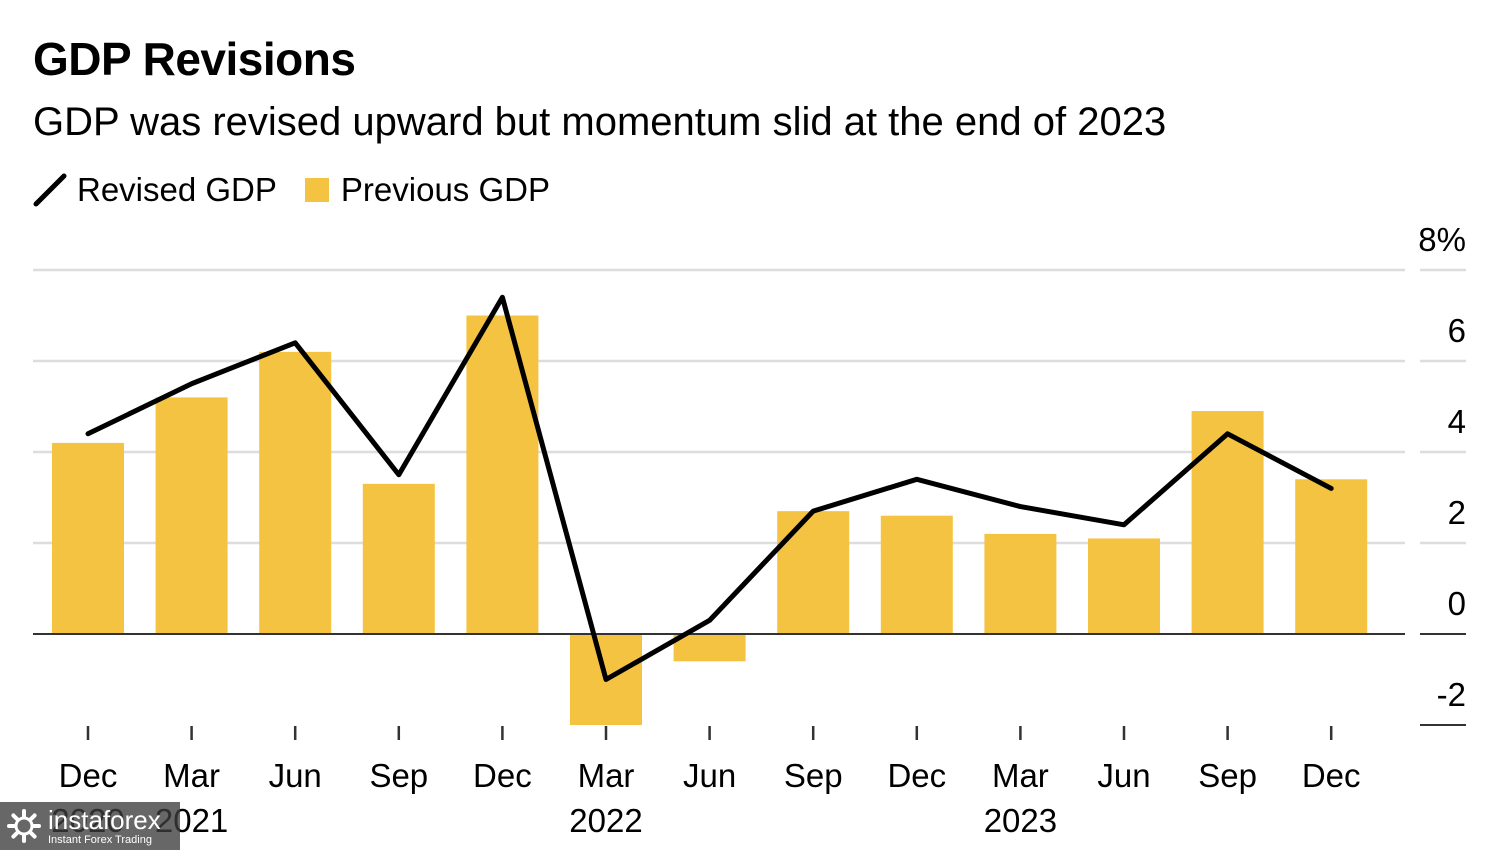 This screenshot has width=1500, height=850. I want to click on legend: Revised GDP Previous GDP, so click(305, 190).